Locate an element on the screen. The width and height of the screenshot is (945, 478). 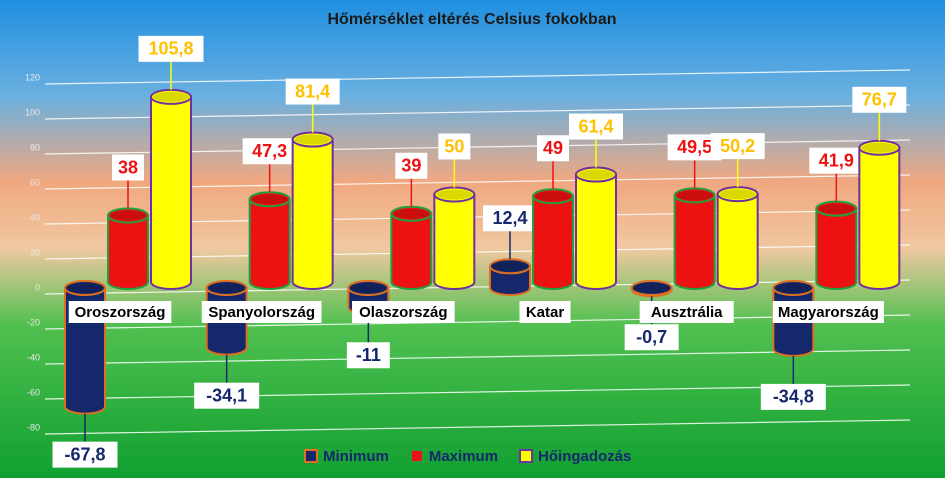
x-tick-label: Ausztrália is located at coordinates (687, 312).